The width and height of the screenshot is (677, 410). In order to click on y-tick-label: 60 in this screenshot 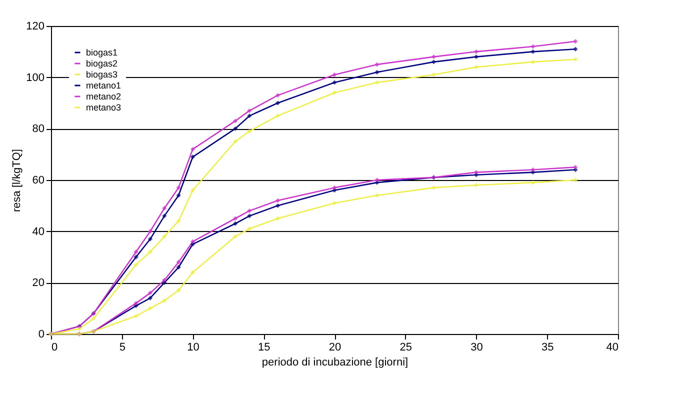, I will do `click(38, 180)`.